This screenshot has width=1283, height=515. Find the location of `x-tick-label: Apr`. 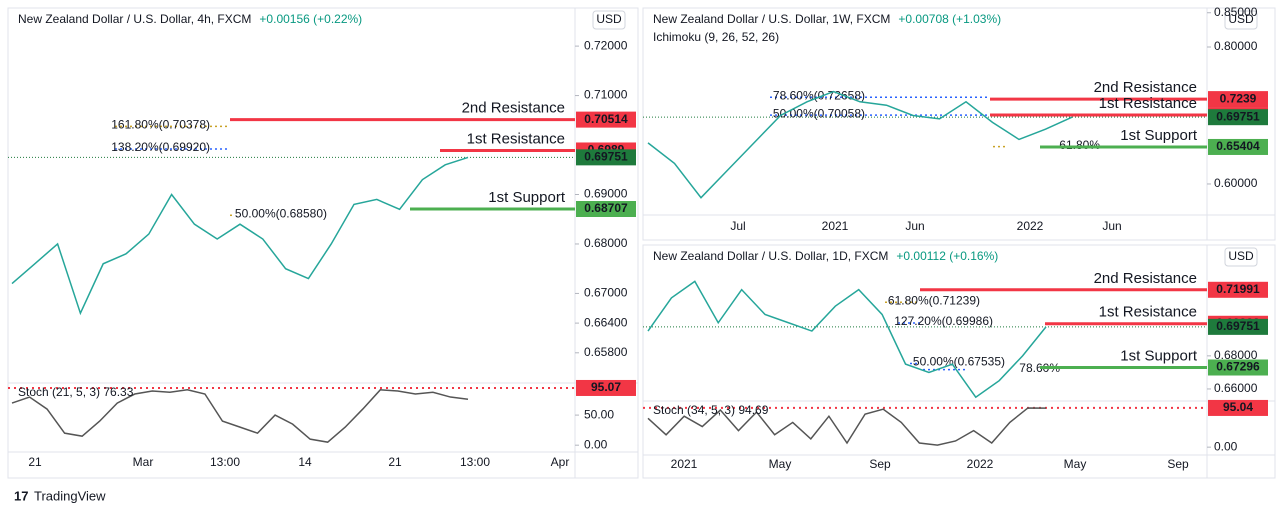

x-tick-label: Apr is located at coordinates (560, 462).